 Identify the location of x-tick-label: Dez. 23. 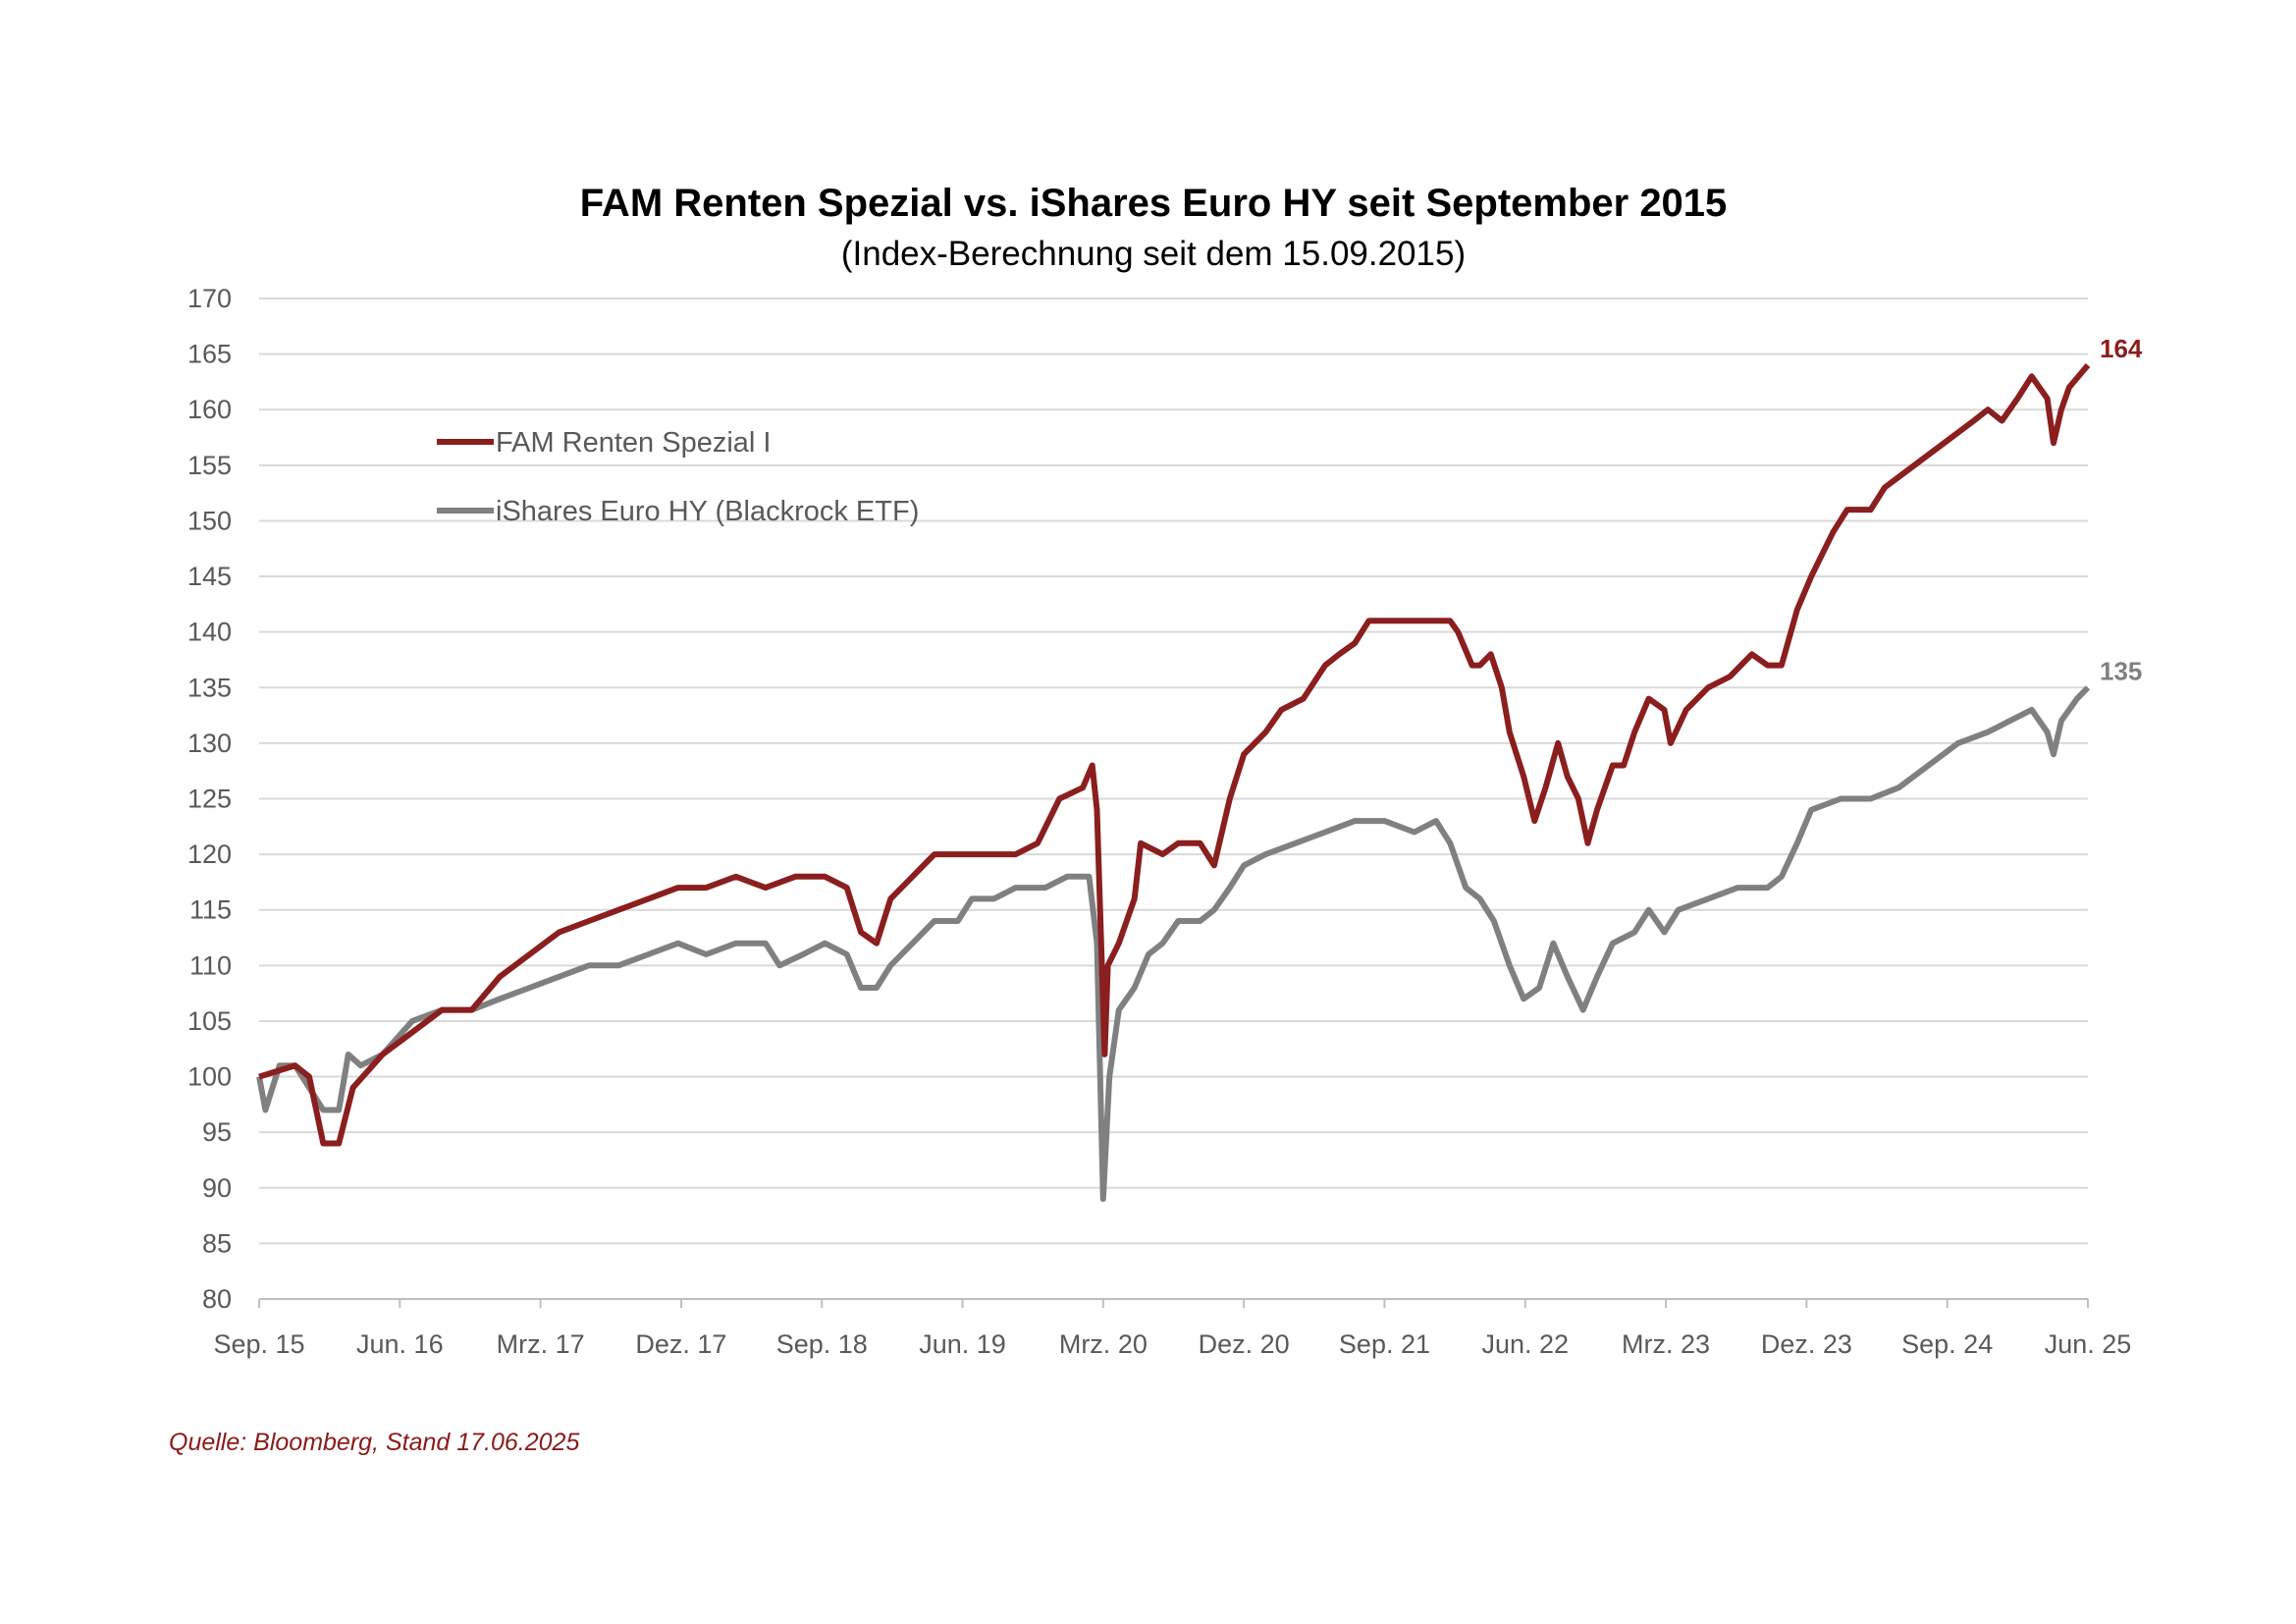
(1807, 1344).